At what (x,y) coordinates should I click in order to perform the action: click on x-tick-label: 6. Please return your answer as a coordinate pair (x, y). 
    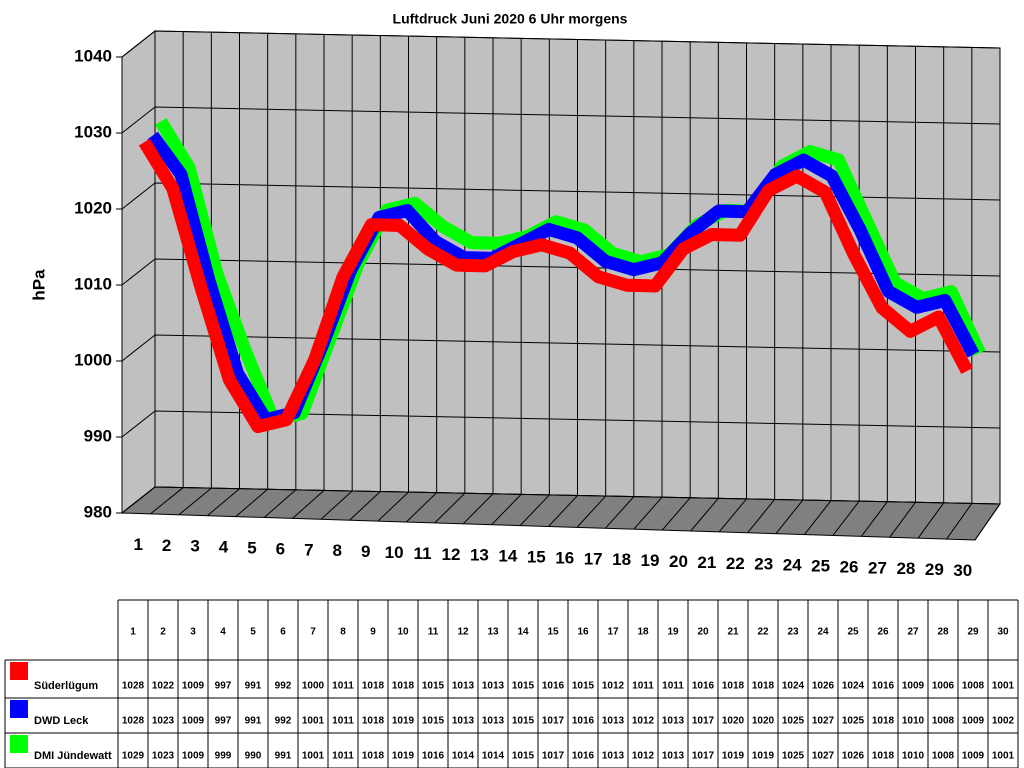
    Looking at the image, I should click on (280, 548).